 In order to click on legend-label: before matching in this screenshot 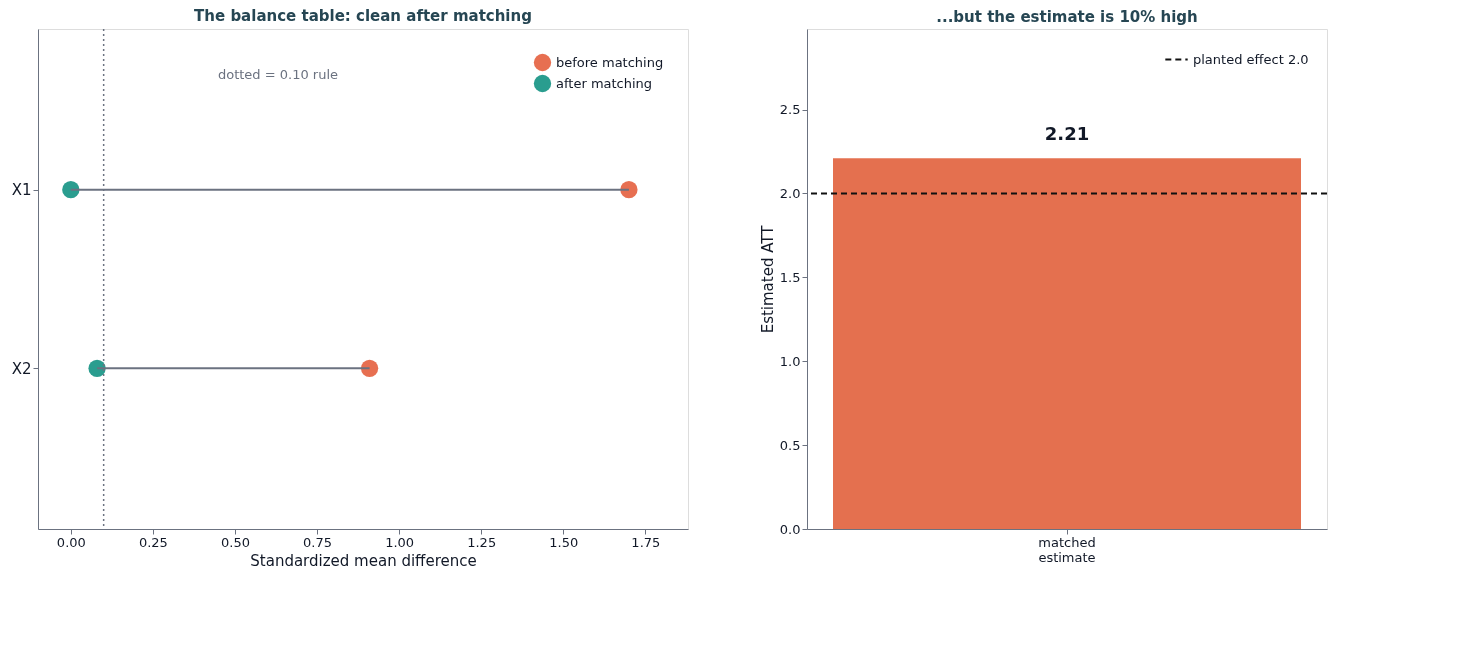, I will do `click(610, 62)`.